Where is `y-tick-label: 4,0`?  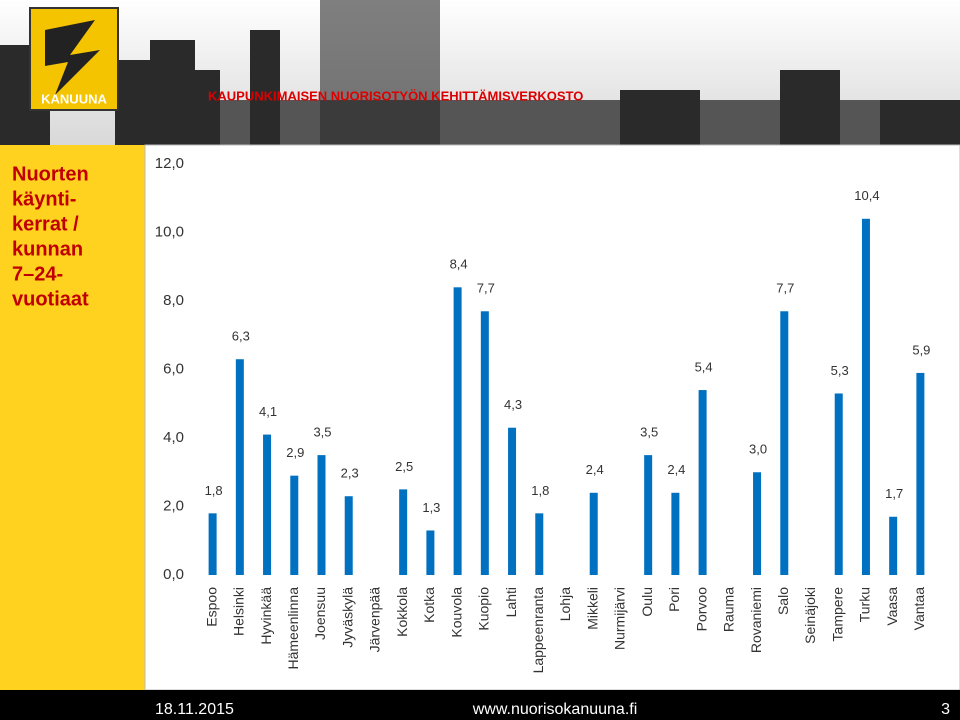
y-tick-label: 4,0 is located at coordinates (173, 437).